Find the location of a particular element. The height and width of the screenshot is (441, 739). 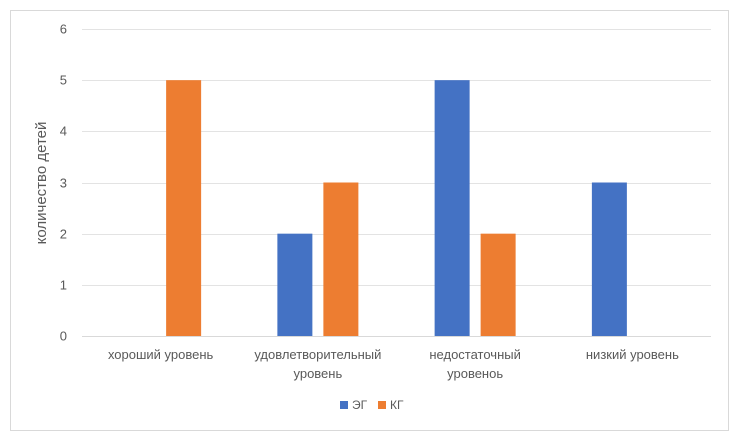

y-tick-label: 4 is located at coordinates (63, 131).